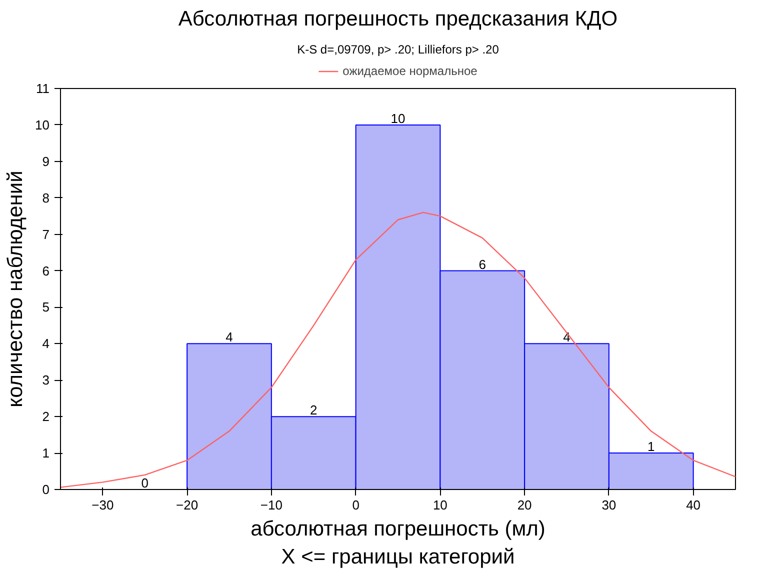 The width and height of the screenshot is (758, 574). I want to click on x-tick-label: −10, so click(271, 505).